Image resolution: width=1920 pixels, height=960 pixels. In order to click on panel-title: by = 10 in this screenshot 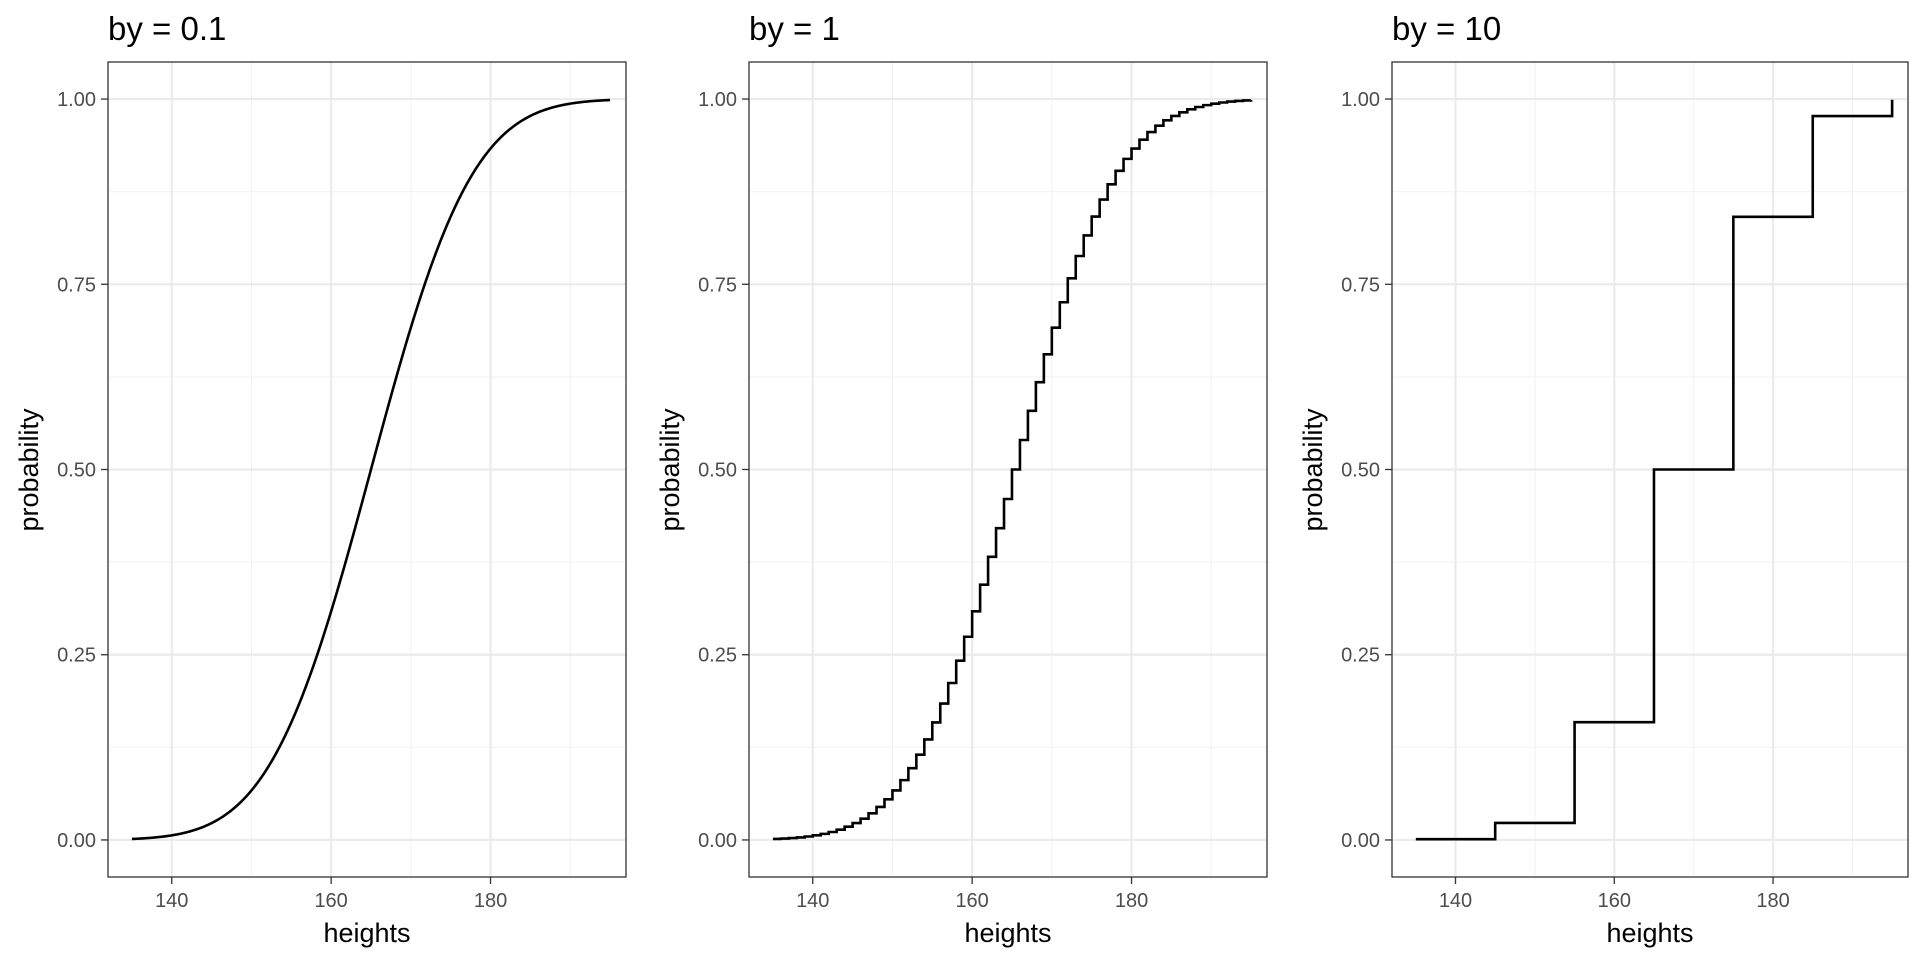, I will do `click(1446, 28)`.